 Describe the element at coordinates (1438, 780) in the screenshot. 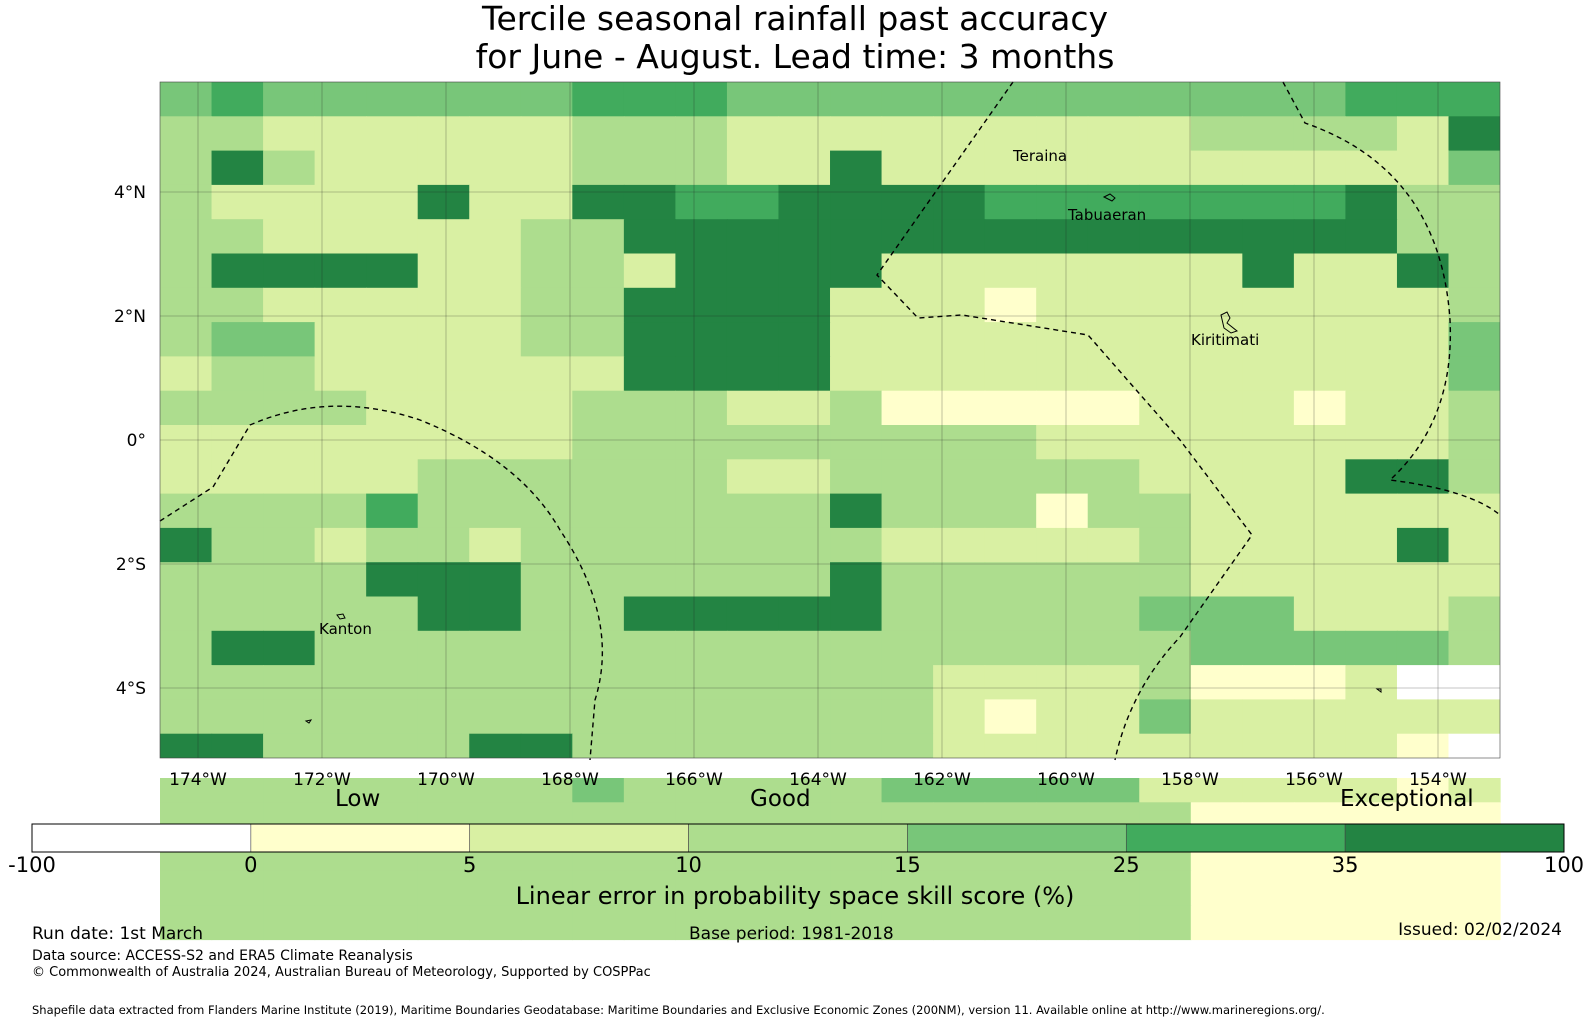

I see `longitude-tick-label: 154°W` at that location.